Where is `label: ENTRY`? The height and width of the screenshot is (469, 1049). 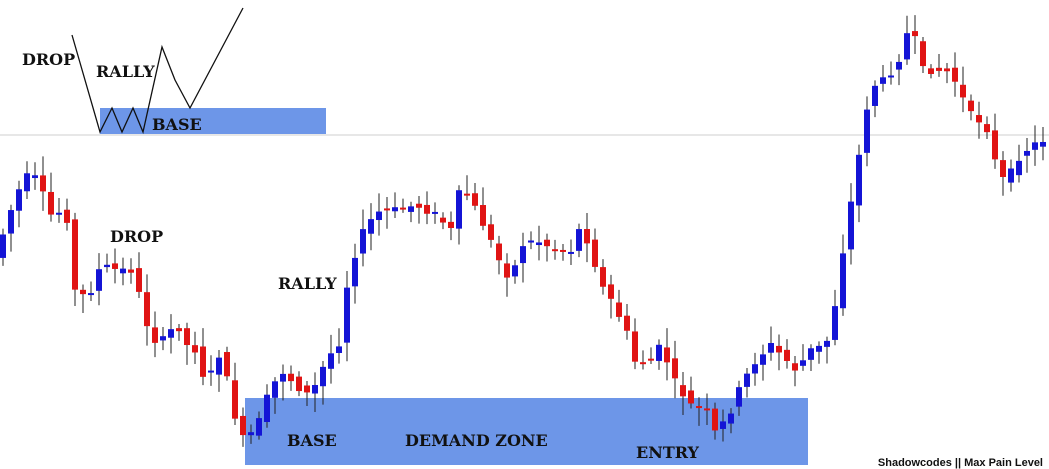 label: ENTRY is located at coordinates (668, 452).